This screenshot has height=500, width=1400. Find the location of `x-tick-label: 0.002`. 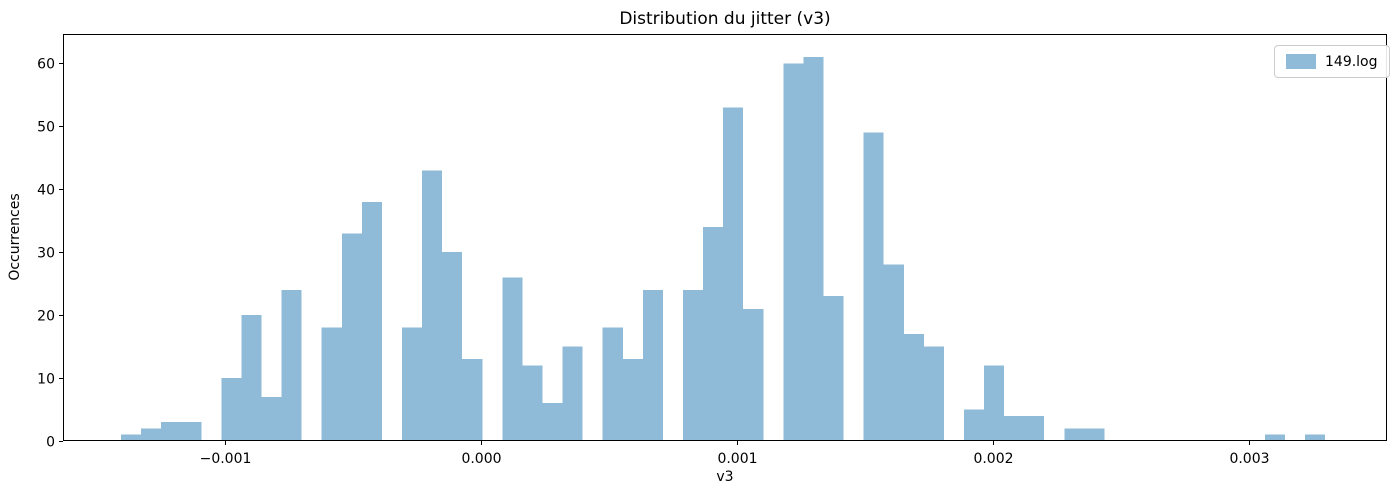

x-tick-label: 0.002 is located at coordinates (993, 459).